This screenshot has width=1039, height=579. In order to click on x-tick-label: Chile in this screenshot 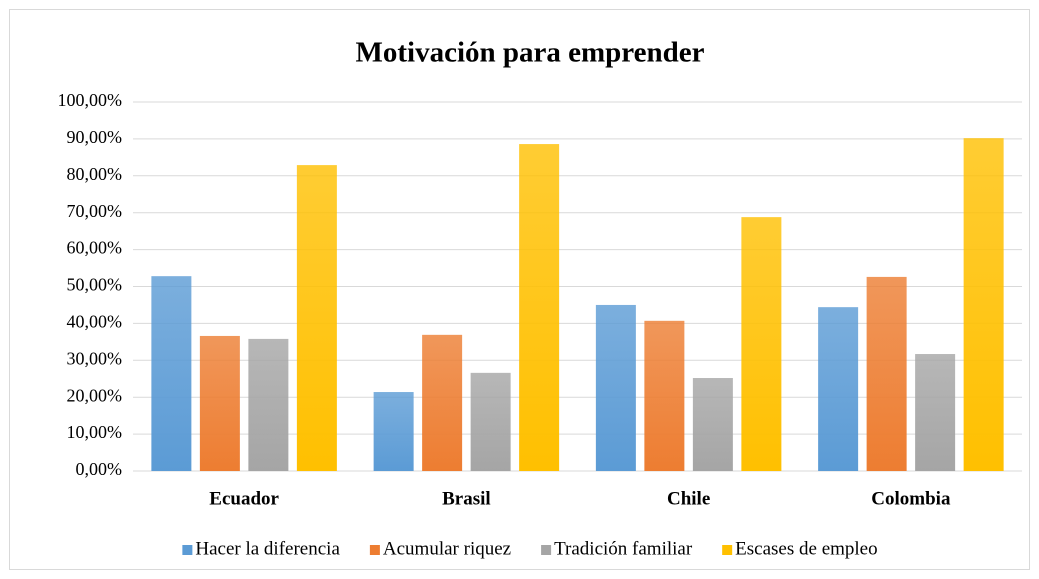, I will do `click(688, 498)`.